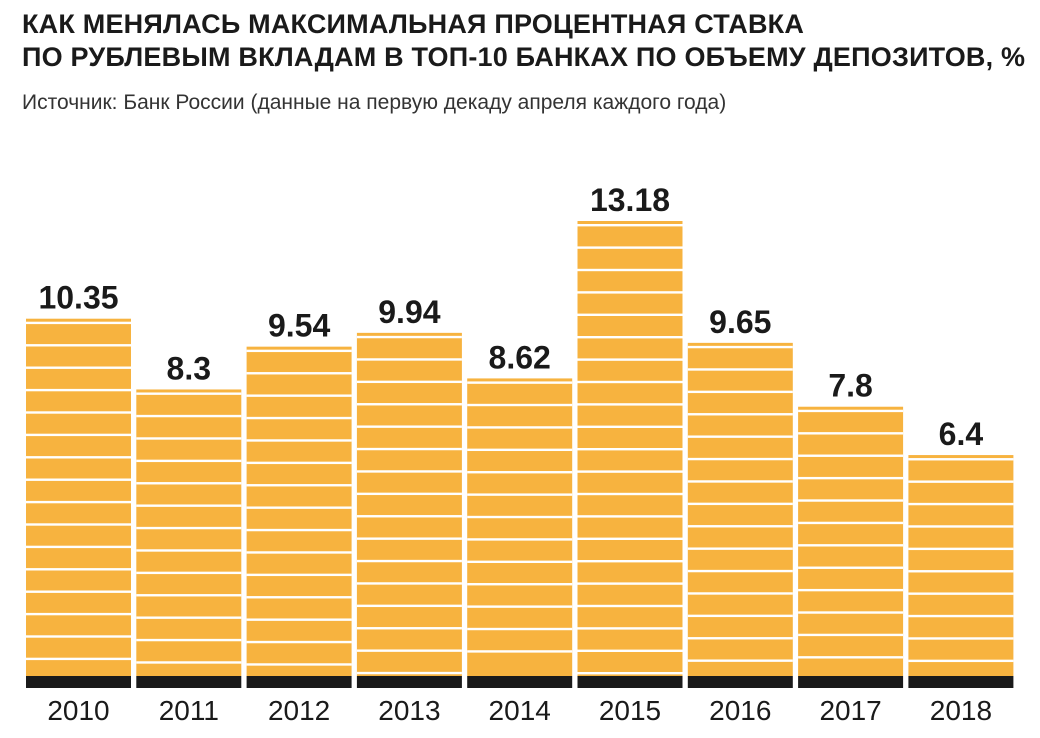 This screenshot has height=738, width=1040. What do you see at coordinates (299, 710) in the screenshot?
I see `x-tick-2012: 2012` at bounding box center [299, 710].